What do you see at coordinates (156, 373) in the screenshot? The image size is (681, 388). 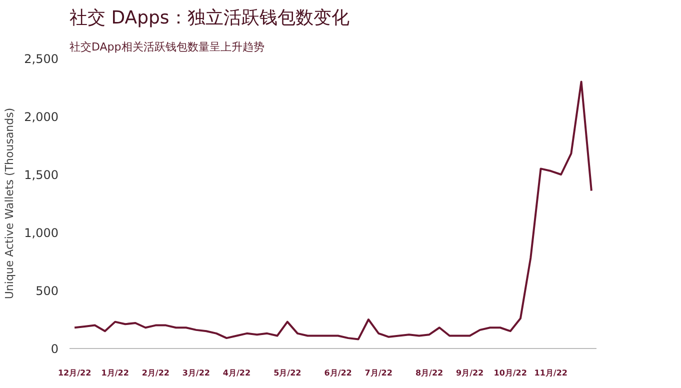 I see `x-tick-label: 2月/22` at bounding box center [156, 373].